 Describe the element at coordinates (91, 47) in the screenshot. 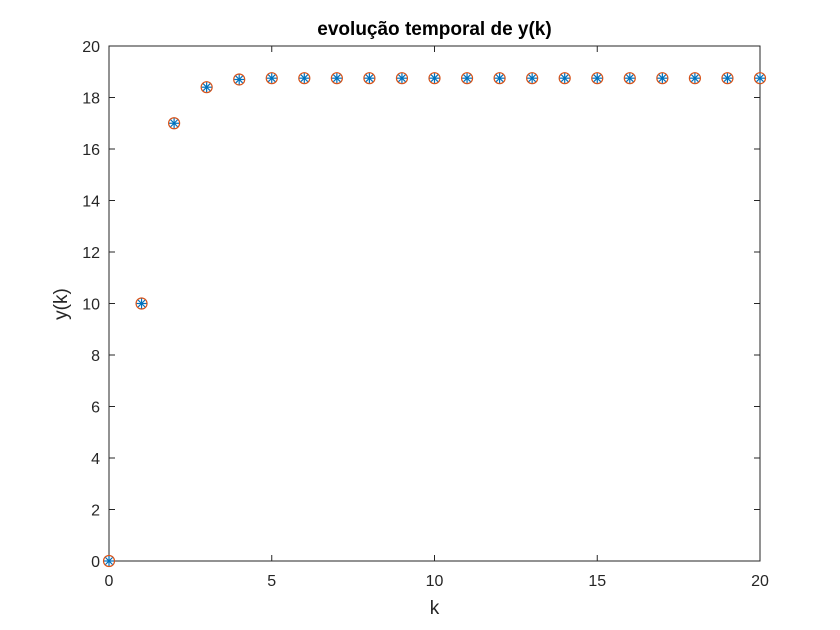

I see `y-tick-label: 20` at that location.